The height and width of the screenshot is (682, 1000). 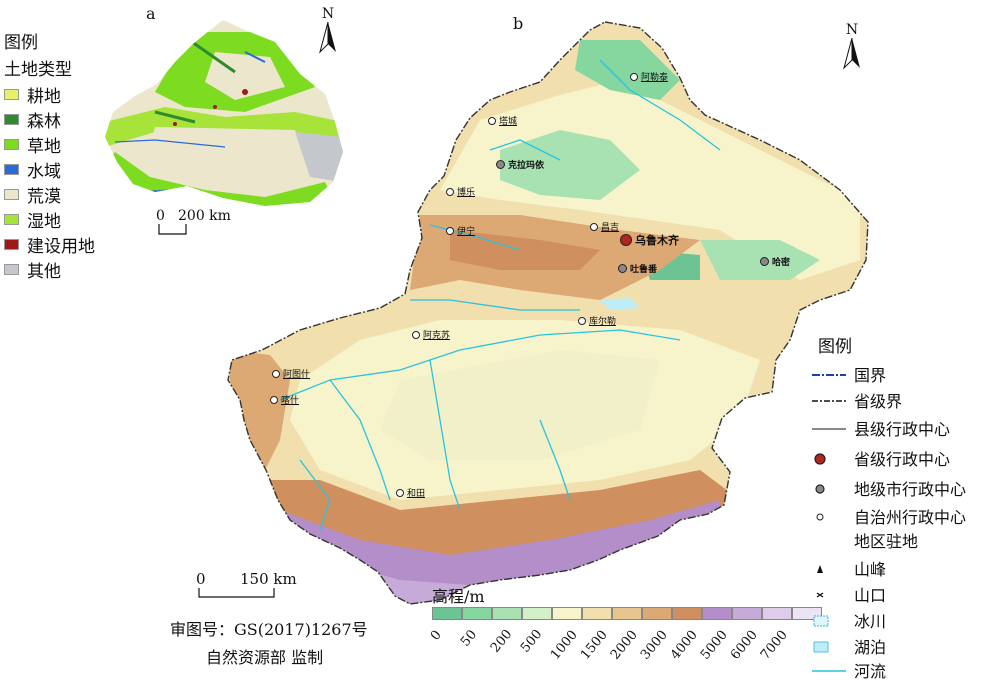 What do you see at coordinates (160, 216) in the screenshot?
I see `scale-zero-a: 0` at bounding box center [160, 216].